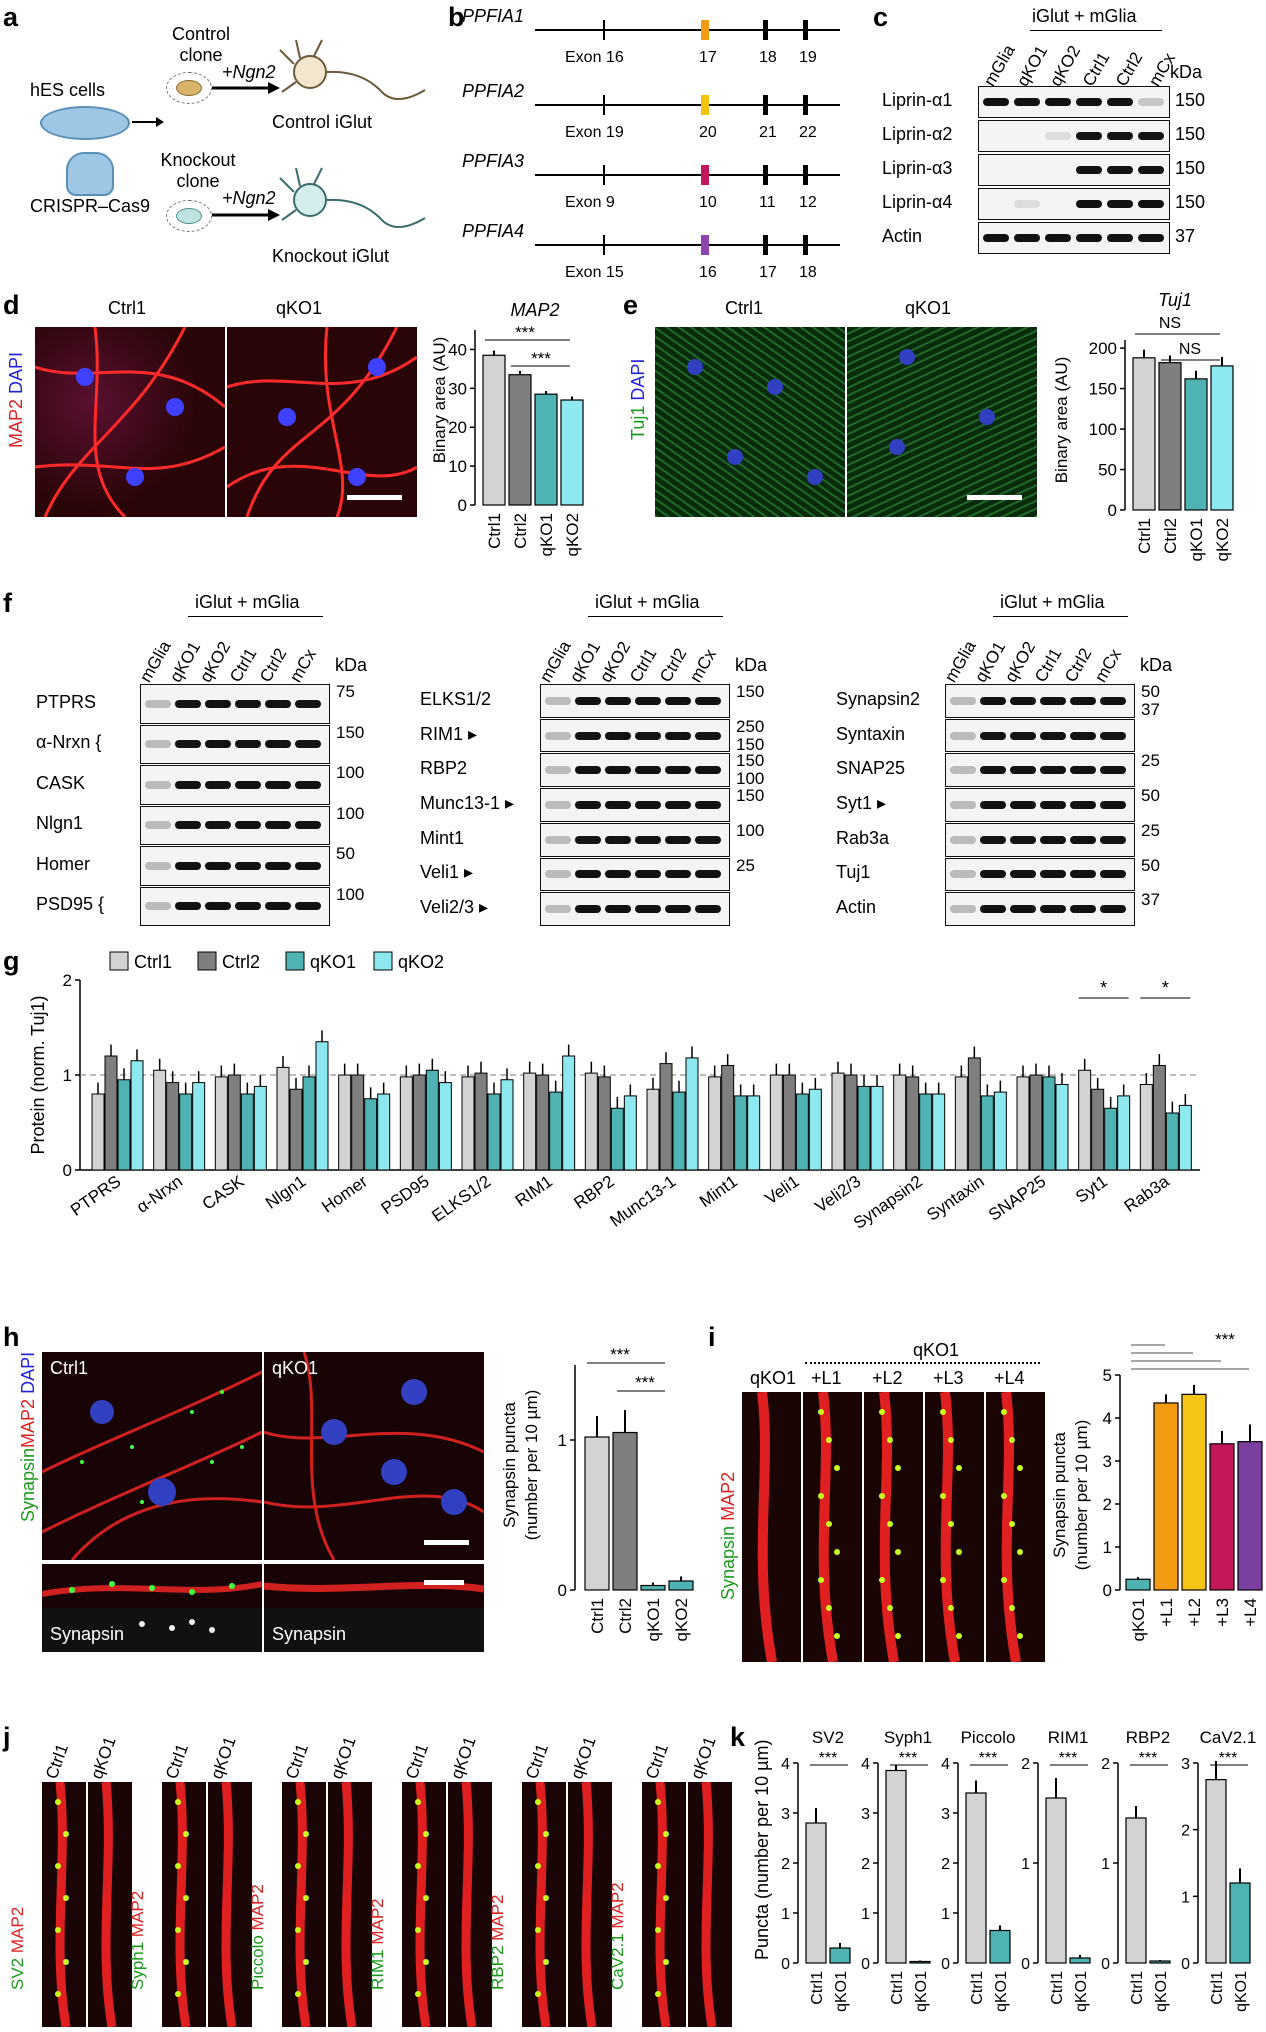 Image resolution: width=1266 pixels, height=2032 pixels. I want to click on panel-j-marker-2: Piccolo, so click(257, 1962).